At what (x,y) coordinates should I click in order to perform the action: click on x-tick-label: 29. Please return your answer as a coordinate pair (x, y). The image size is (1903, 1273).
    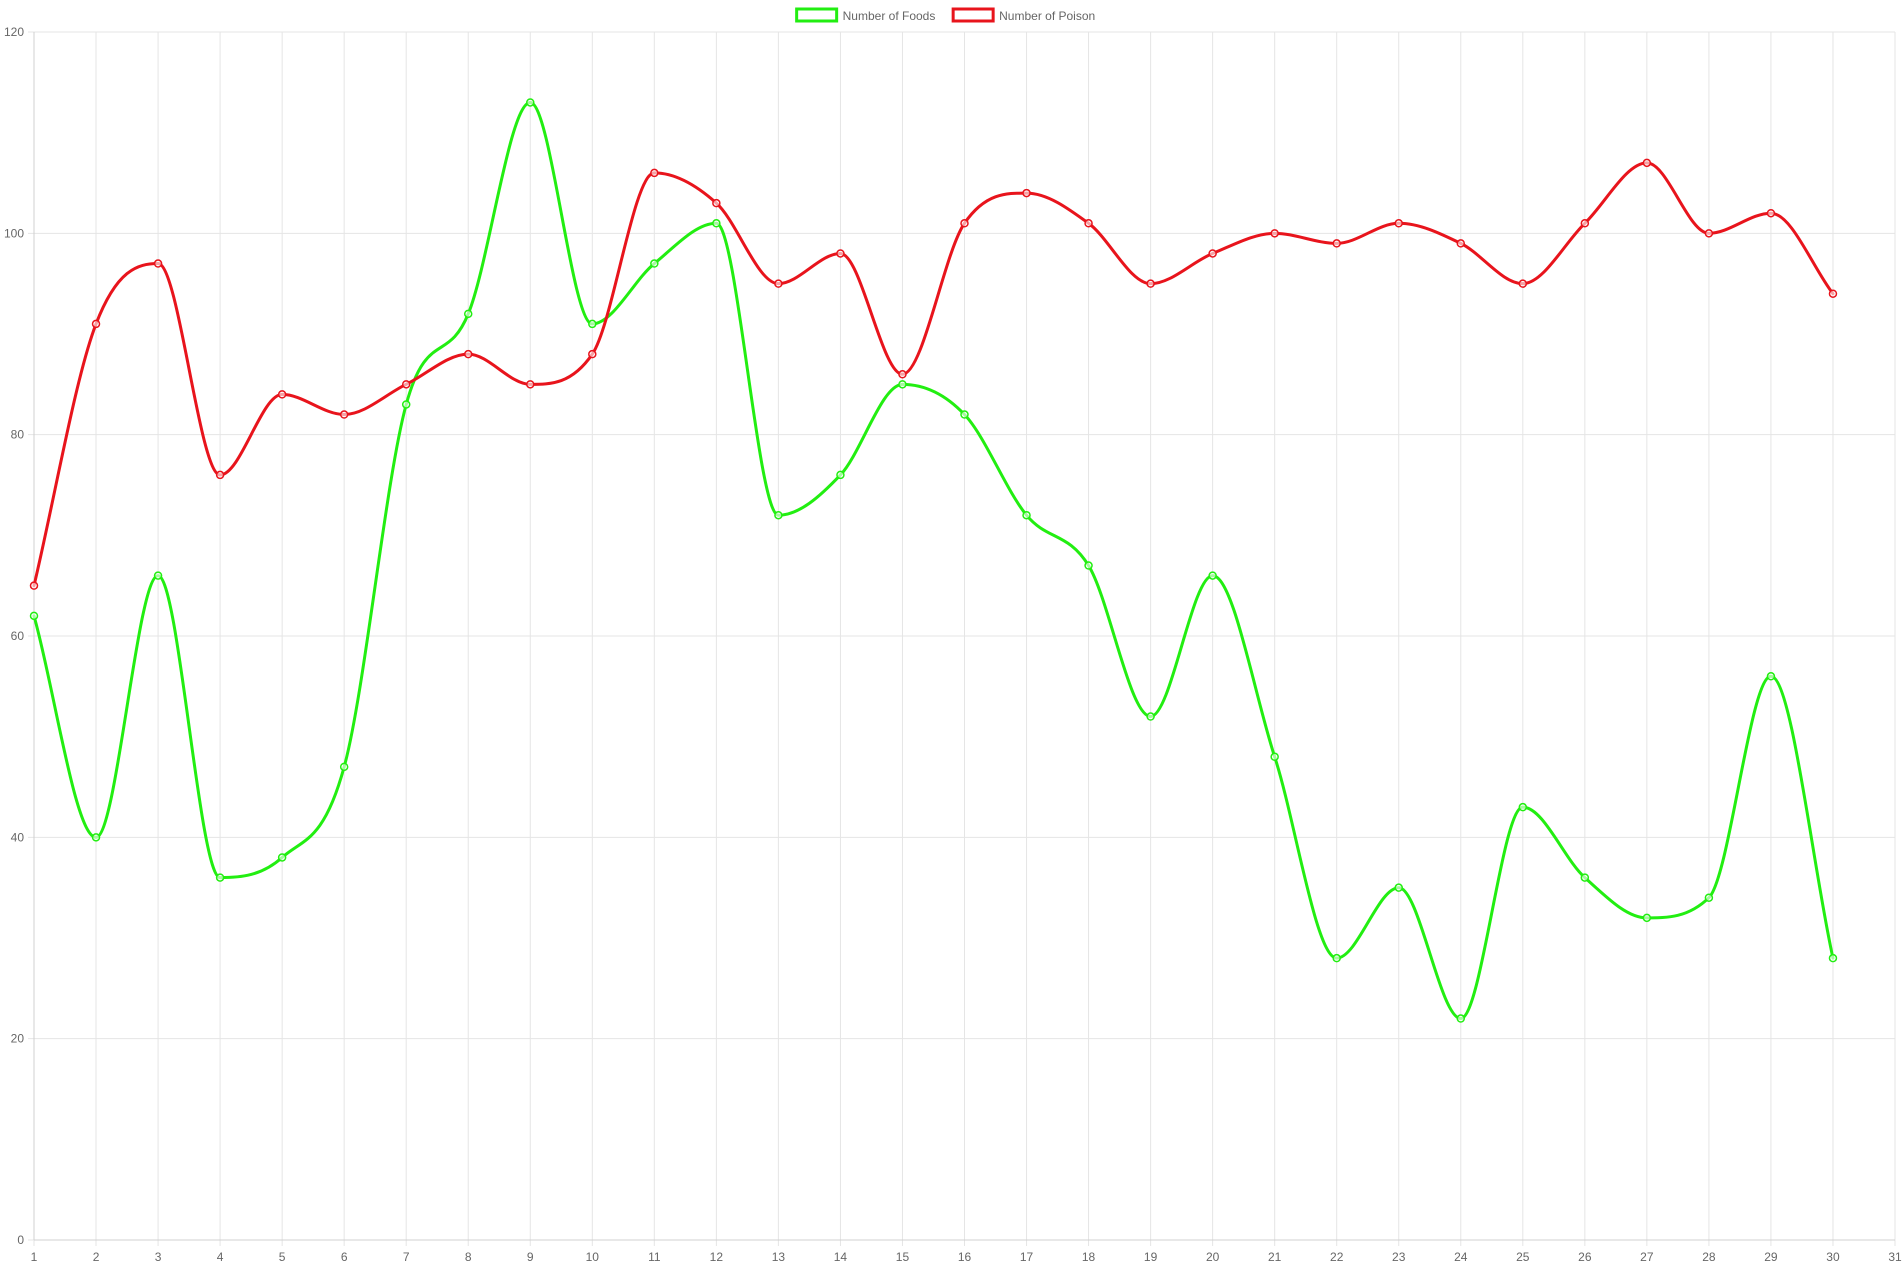
    Looking at the image, I should click on (1771, 1257).